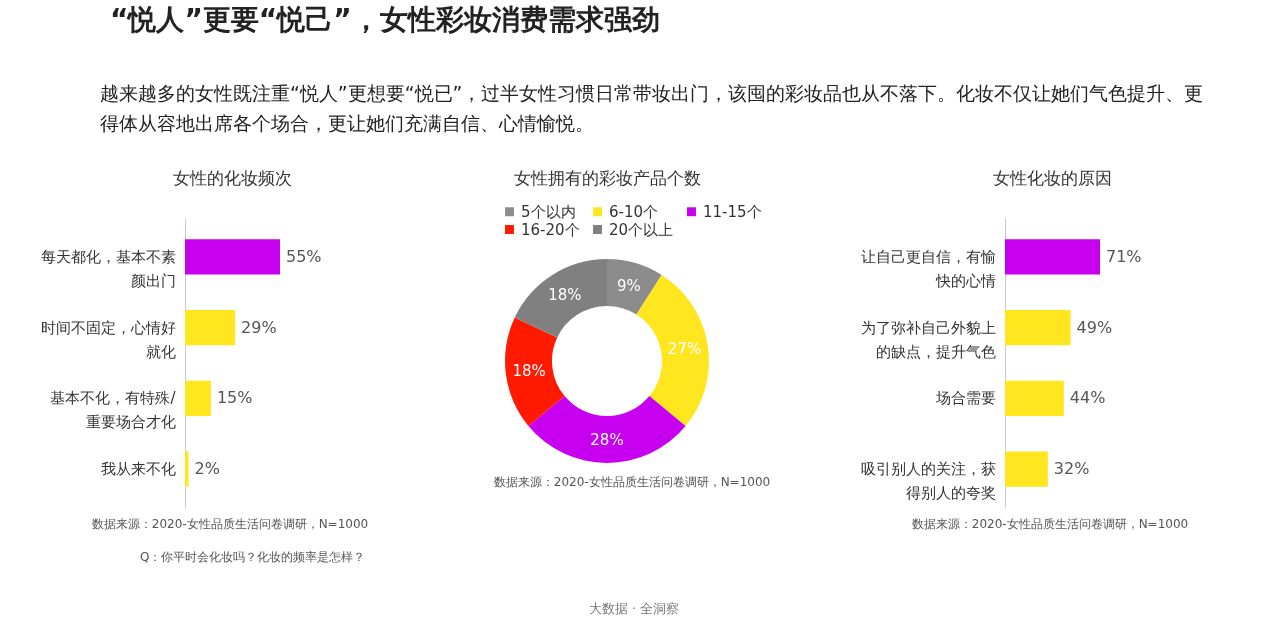  I want to click on y-tick-label: 让自己更自信，有愉快的心情, so click(928, 268).